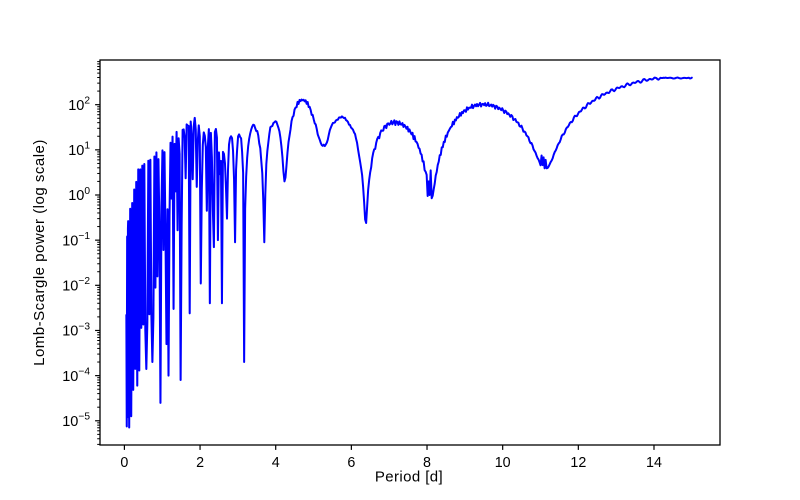 The width and height of the screenshot is (800, 500). I want to click on svg-text: 4, so click(276, 463).